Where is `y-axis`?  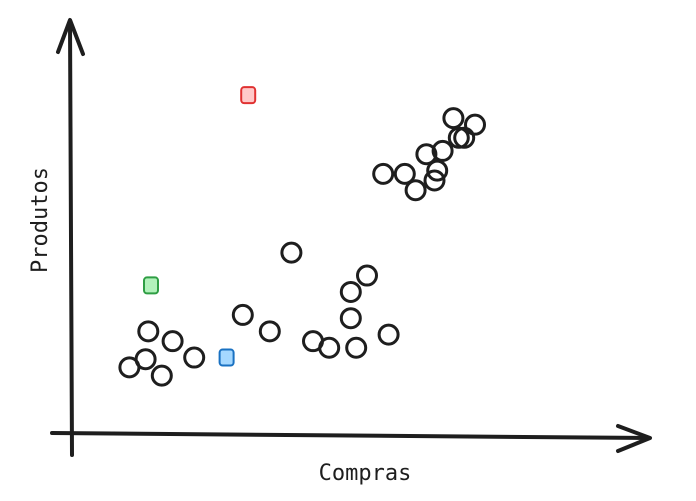
y-axis is located at coordinates (70, 237).